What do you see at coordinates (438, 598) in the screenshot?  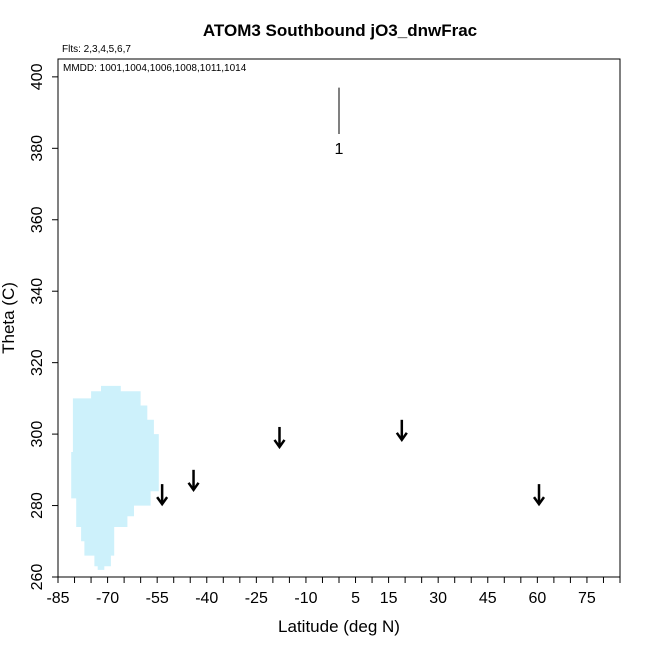 I see `x-tick-label: 30` at bounding box center [438, 598].